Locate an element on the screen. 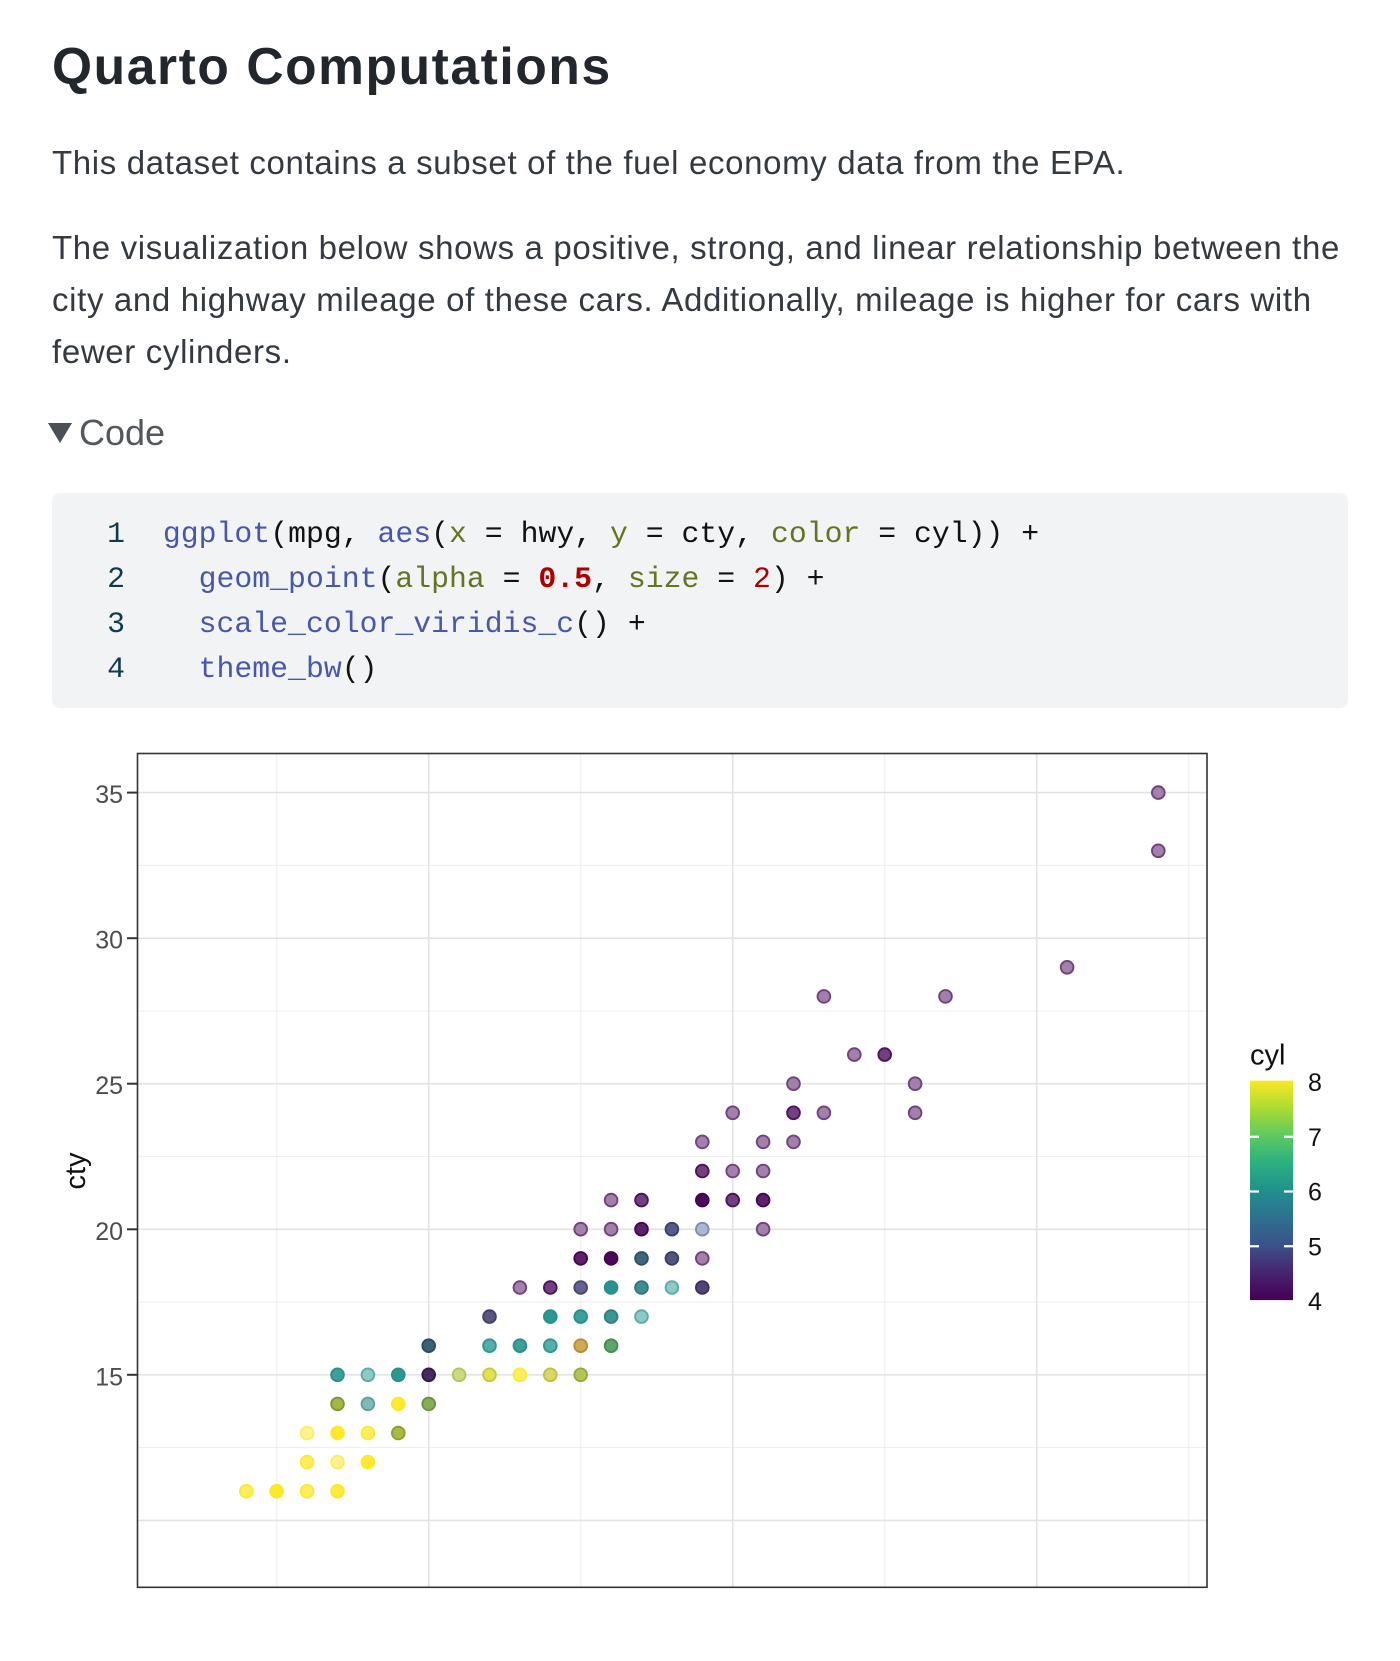 The image size is (1400, 1661). svg-text: 20 is located at coordinates (109, 1232).